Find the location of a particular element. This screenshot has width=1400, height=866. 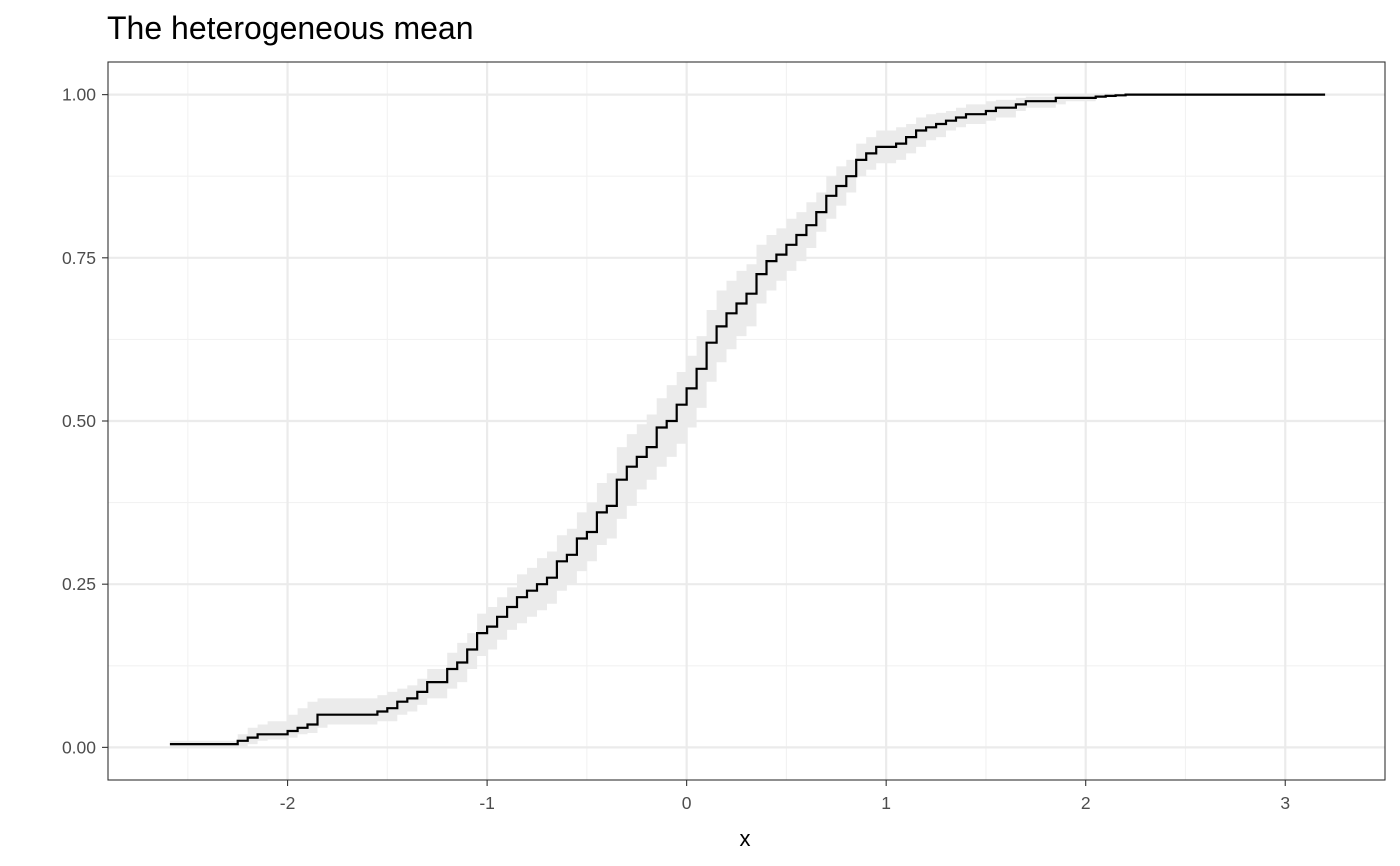

chart-title: The heterogeneous mean is located at coordinates (290, 28).